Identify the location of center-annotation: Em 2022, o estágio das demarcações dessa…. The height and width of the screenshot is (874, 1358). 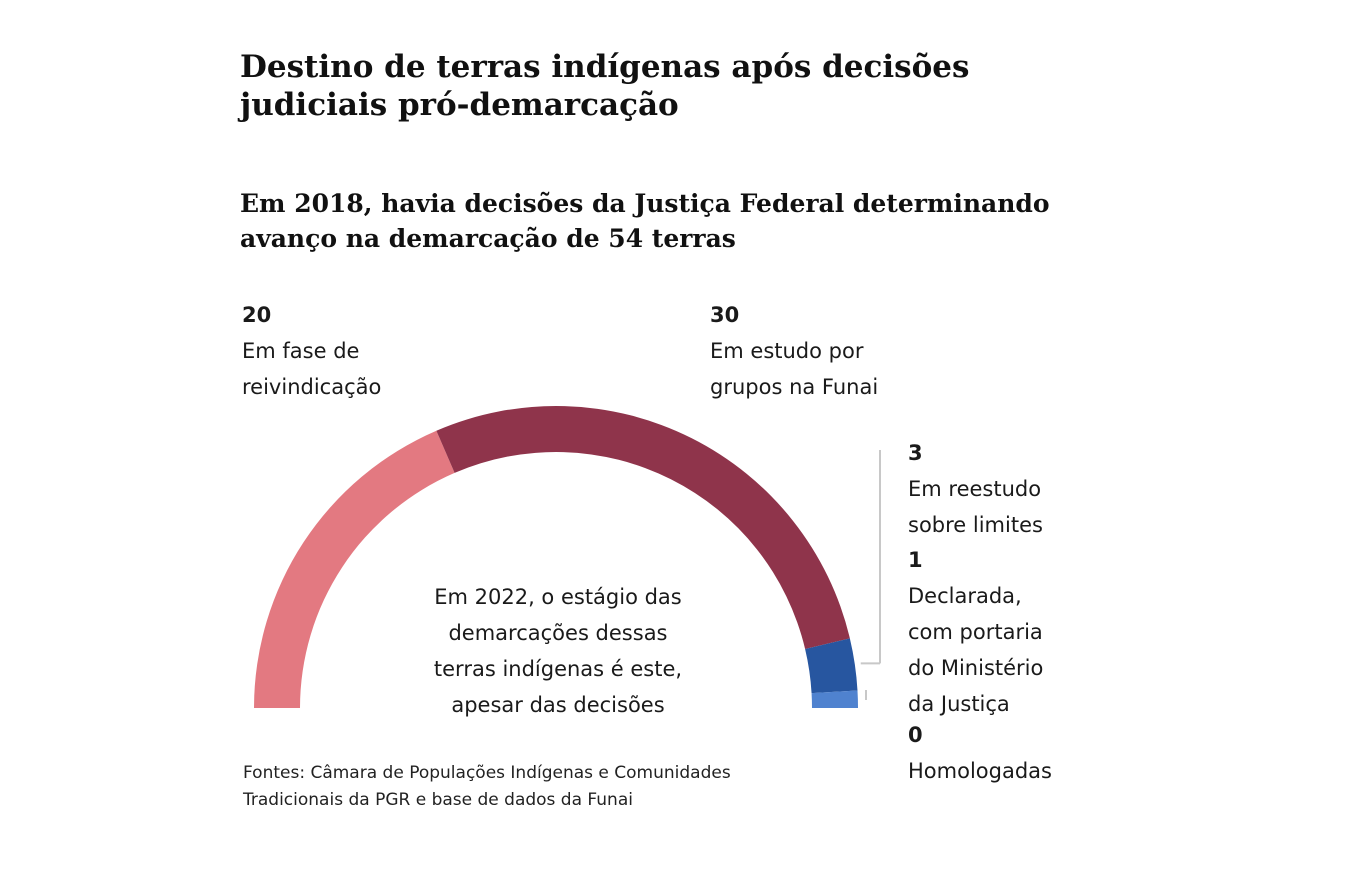
(558, 651).